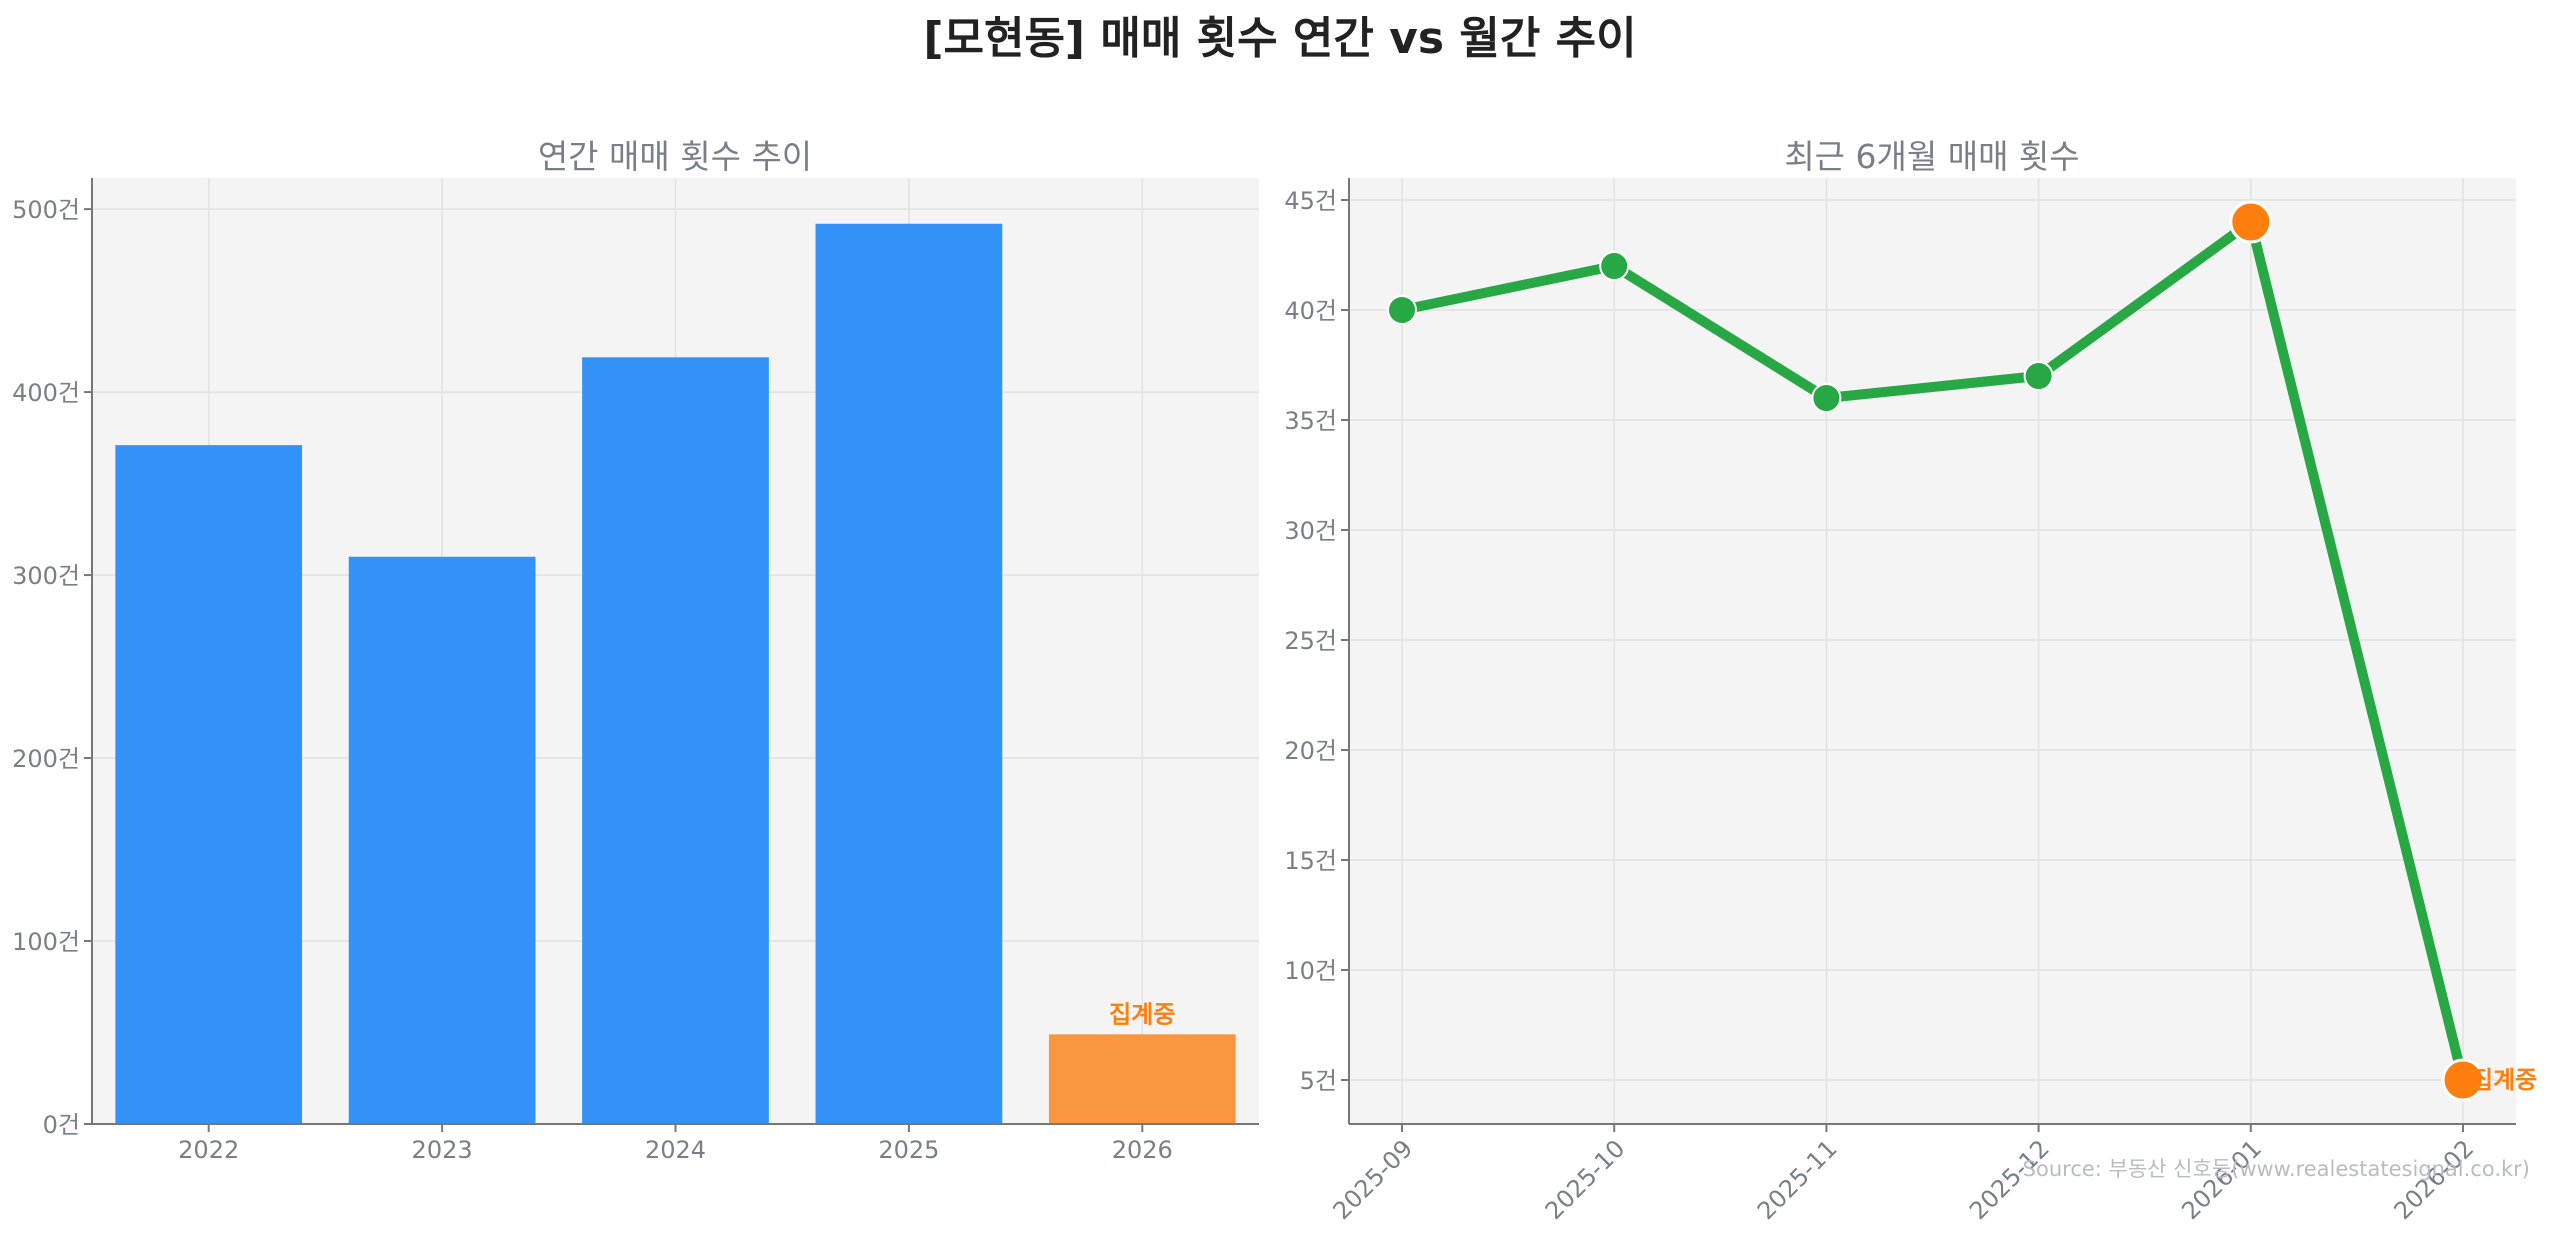 This screenshot has height=1235, width=2560. Describe the element at coordinates (1310, 971) in the screenshot. I see `monthly-y-tick-label: 10건` at that location.